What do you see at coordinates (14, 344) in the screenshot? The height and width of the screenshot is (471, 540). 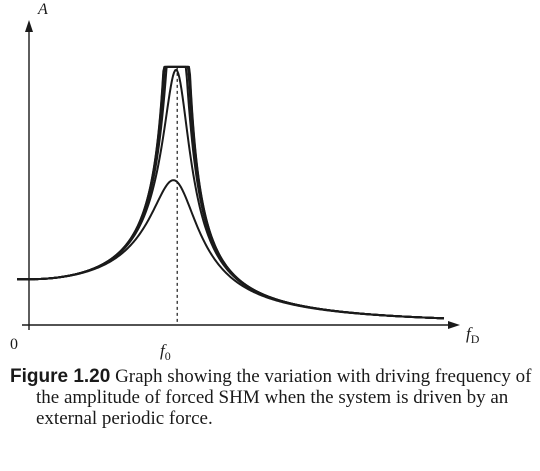 I see `origin-label: 0` at bounding box center [14, 344].